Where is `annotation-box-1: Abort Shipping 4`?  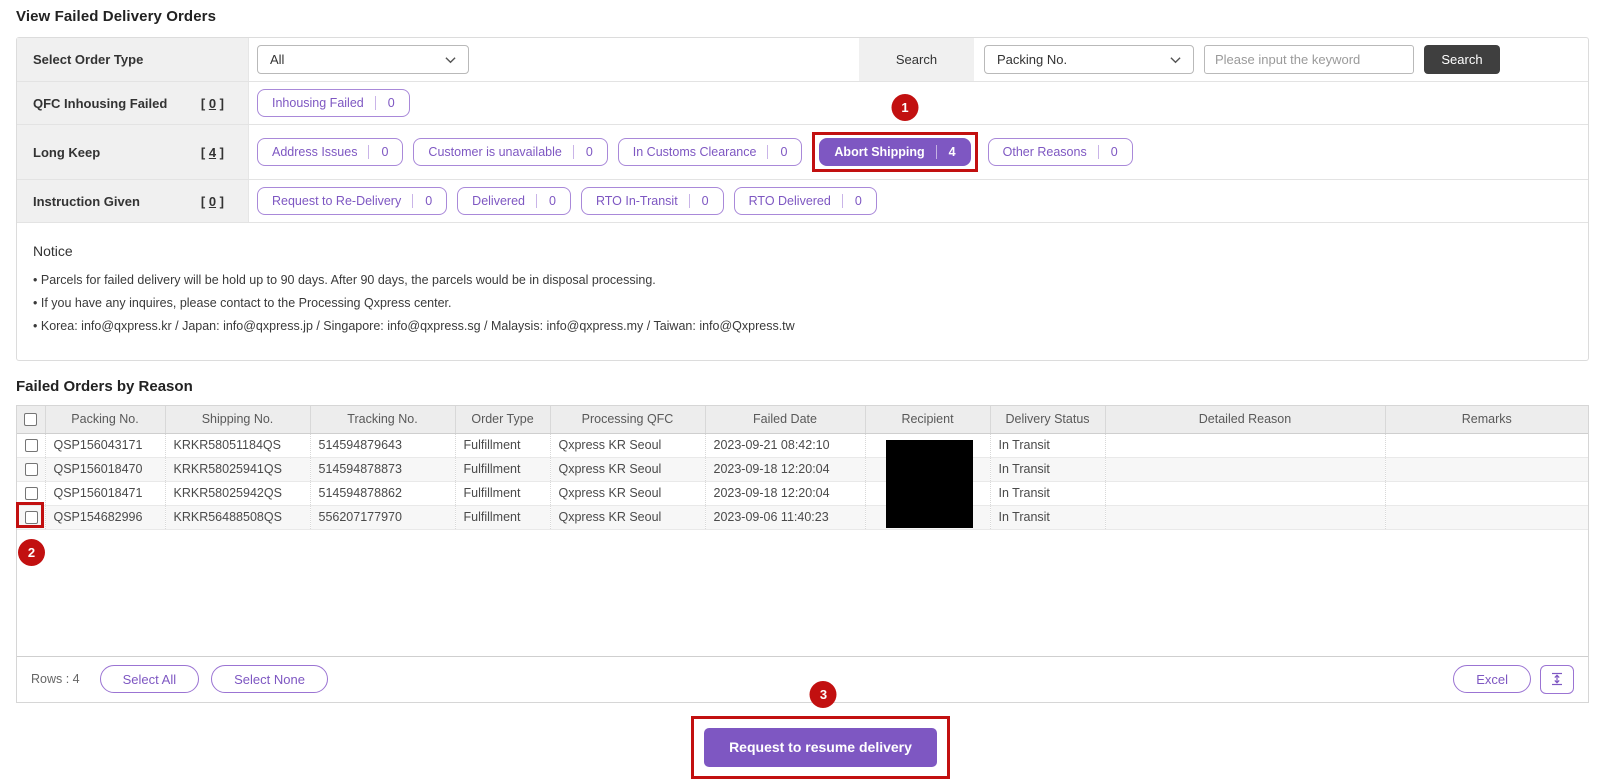 annotation-box-1: Abort Shipping 4 is located at coordinates (895, 152).